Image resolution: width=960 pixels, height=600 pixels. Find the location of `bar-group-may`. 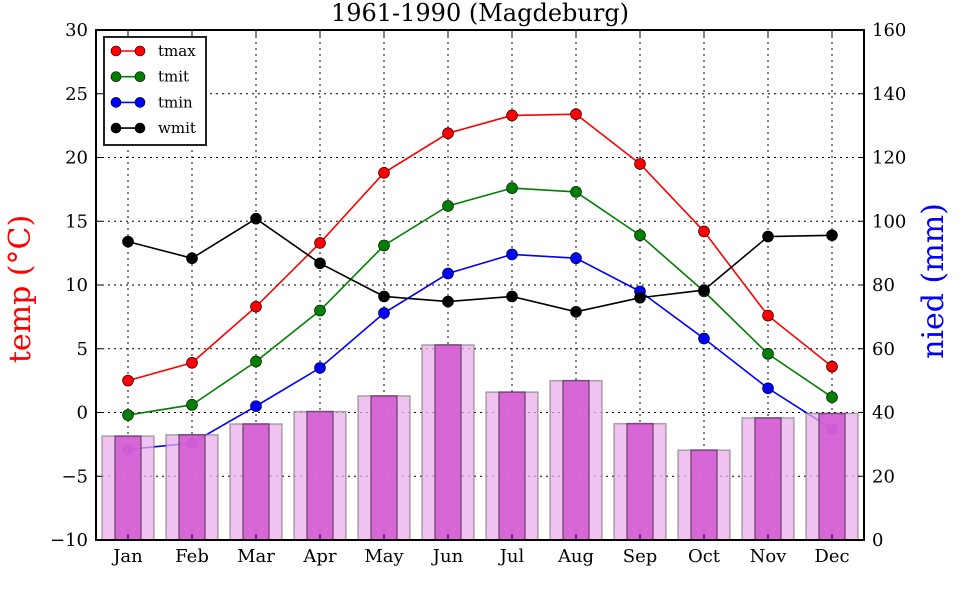

bar-group-may is located at coordinates (384, 468).